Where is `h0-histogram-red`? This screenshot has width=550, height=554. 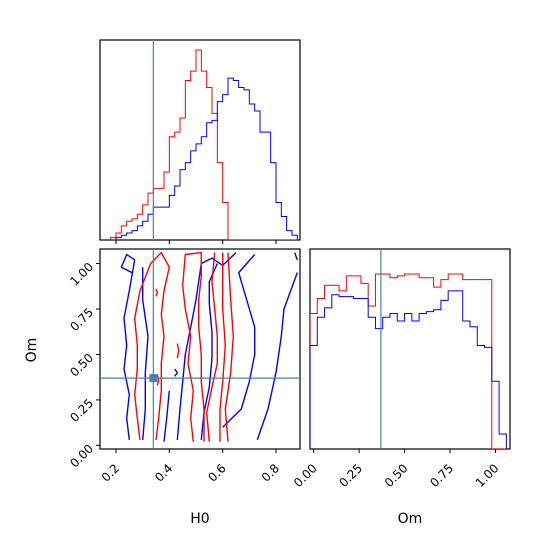
h0-histogram-red is located at coordinates (204, 144).